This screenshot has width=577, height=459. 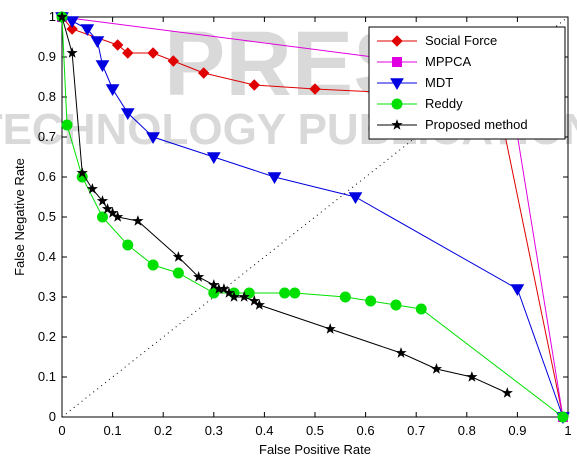 I want to click on legend-mdt-point, so click(x=397, y=84).